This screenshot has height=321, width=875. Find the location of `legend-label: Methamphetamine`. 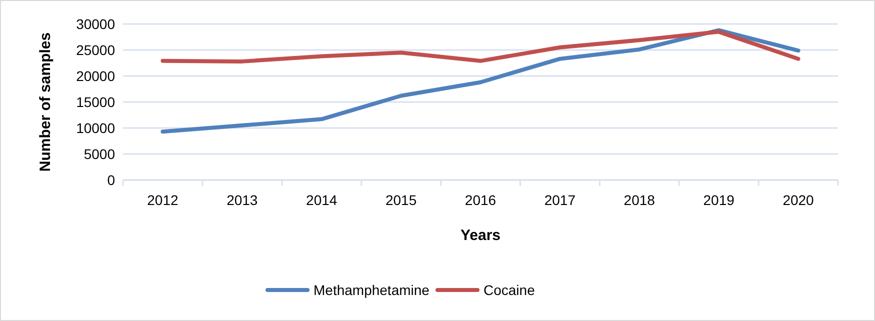

legend-label: Methamphetamine is located at coordinates (372, 290).